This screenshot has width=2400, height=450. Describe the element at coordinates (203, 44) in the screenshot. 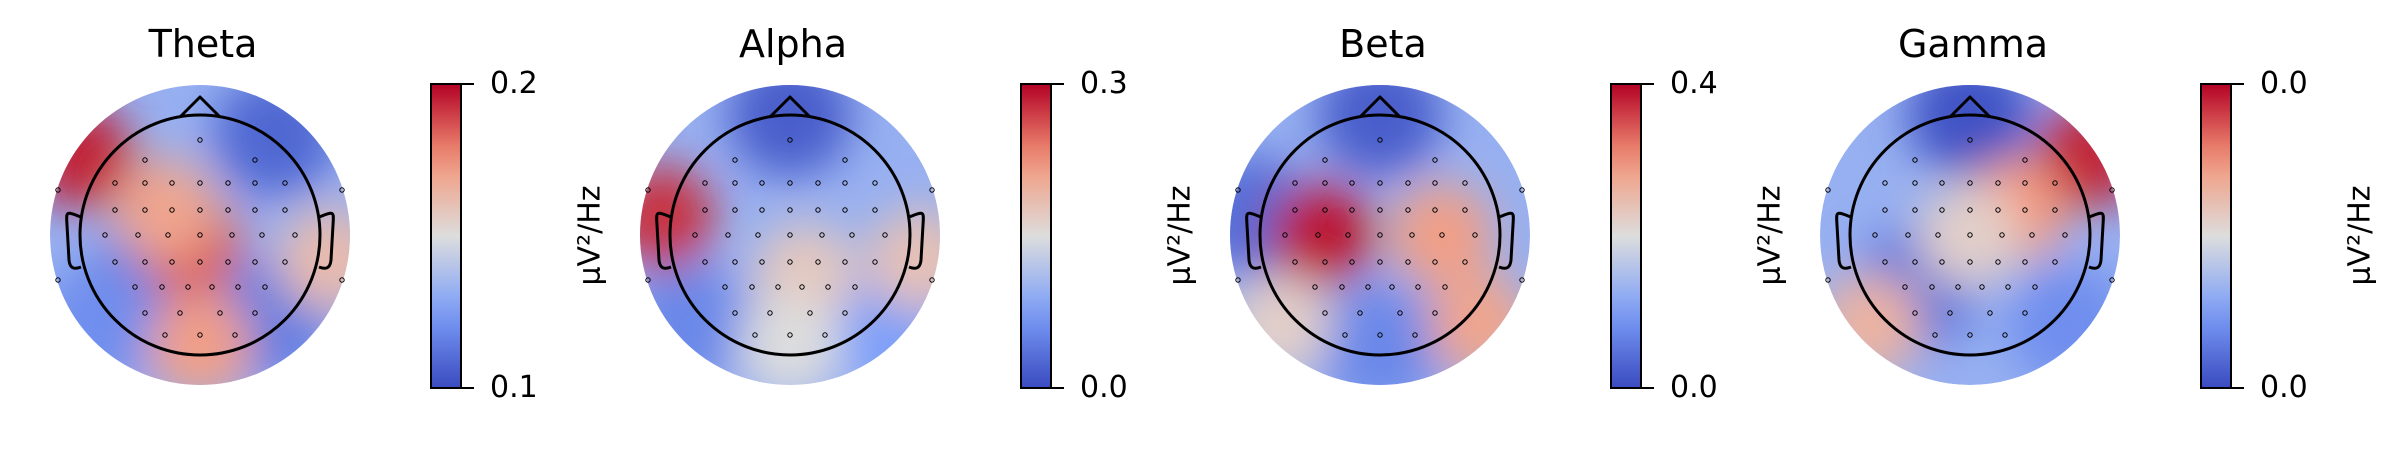

I see `panel-title: Theta` at that location.